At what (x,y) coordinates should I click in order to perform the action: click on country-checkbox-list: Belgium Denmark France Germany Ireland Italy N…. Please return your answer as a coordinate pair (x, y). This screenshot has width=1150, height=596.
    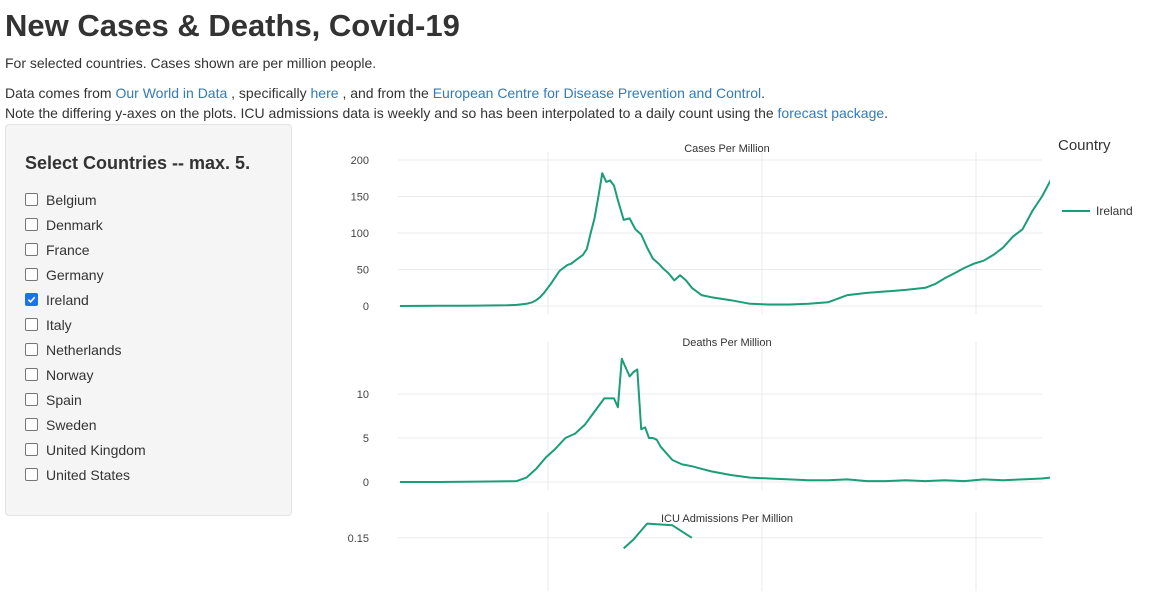
    Looking at the image, I should click on (85, 337).